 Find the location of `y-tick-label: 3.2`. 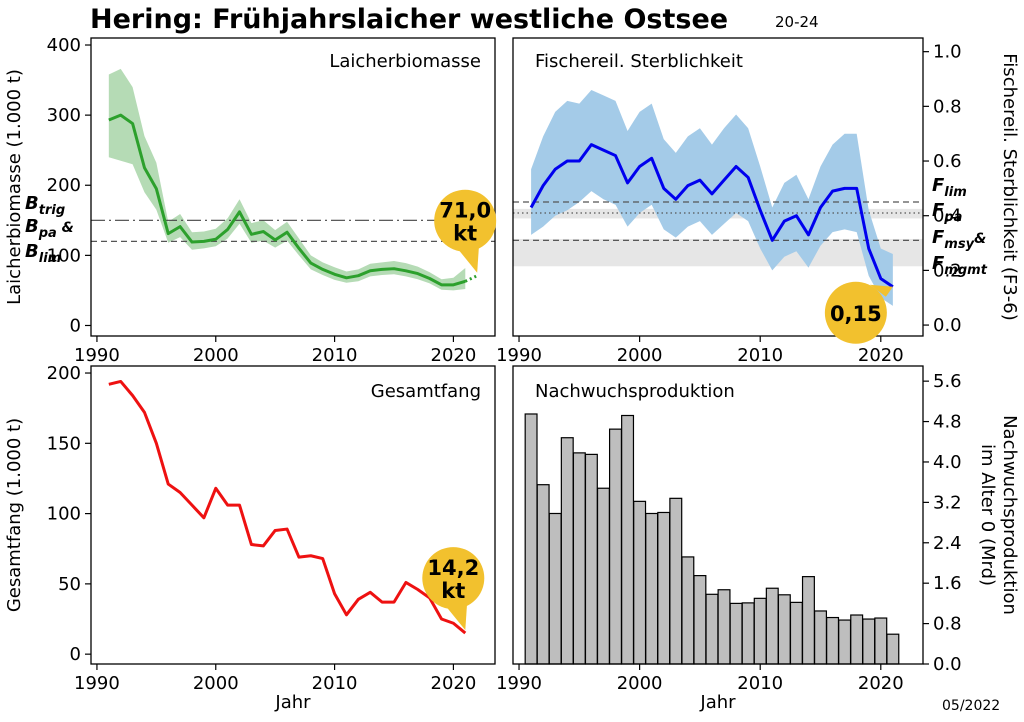

y-tick-label: 3.2 is located at coordinates (947, 502).